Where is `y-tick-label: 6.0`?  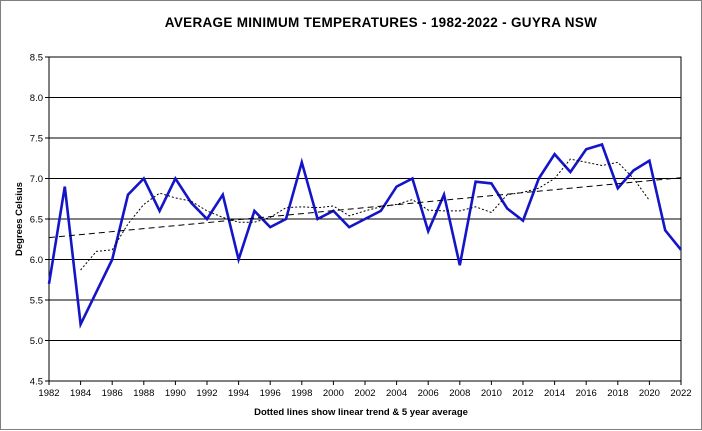 y-tick-label: 6.0 is located at coordinates (36, 260).